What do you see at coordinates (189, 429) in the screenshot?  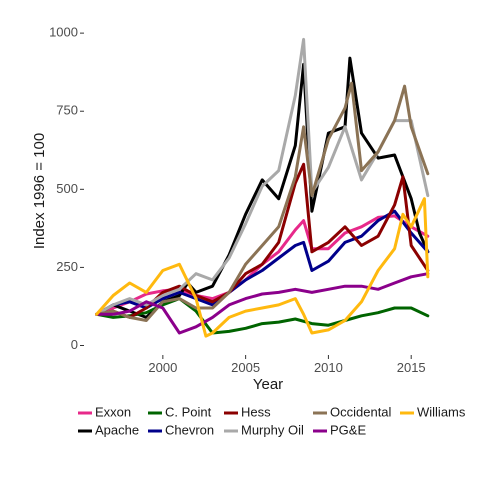 I see `legend-label-chevron: Chevron` at bounding box center [189, 429].